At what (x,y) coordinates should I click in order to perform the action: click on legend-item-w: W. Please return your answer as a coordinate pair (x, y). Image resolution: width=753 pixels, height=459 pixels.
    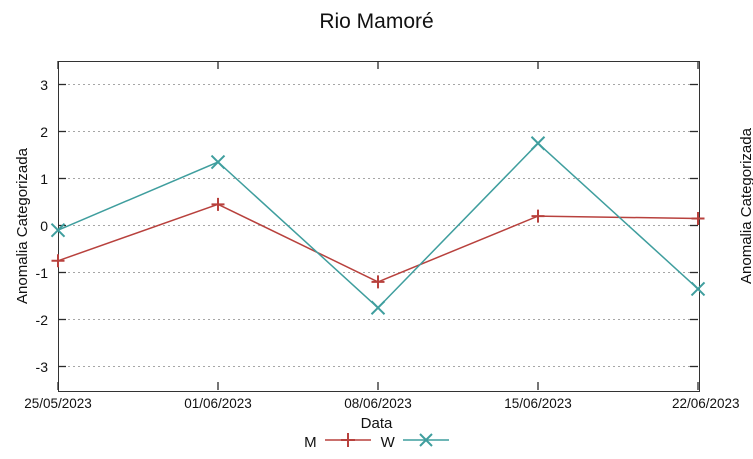
    Looking at the image, I should click on (415, 442).